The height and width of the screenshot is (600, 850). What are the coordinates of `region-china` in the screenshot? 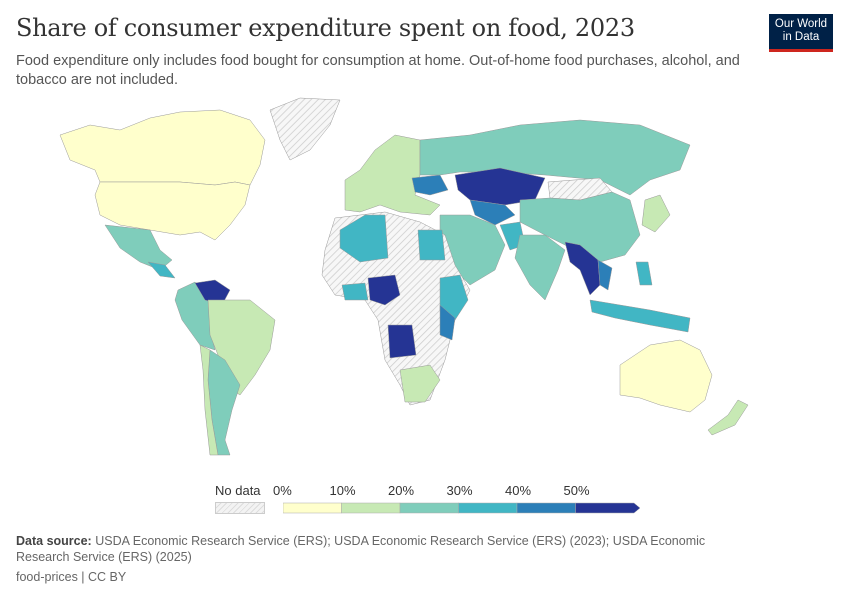 It's located at (580, 227).